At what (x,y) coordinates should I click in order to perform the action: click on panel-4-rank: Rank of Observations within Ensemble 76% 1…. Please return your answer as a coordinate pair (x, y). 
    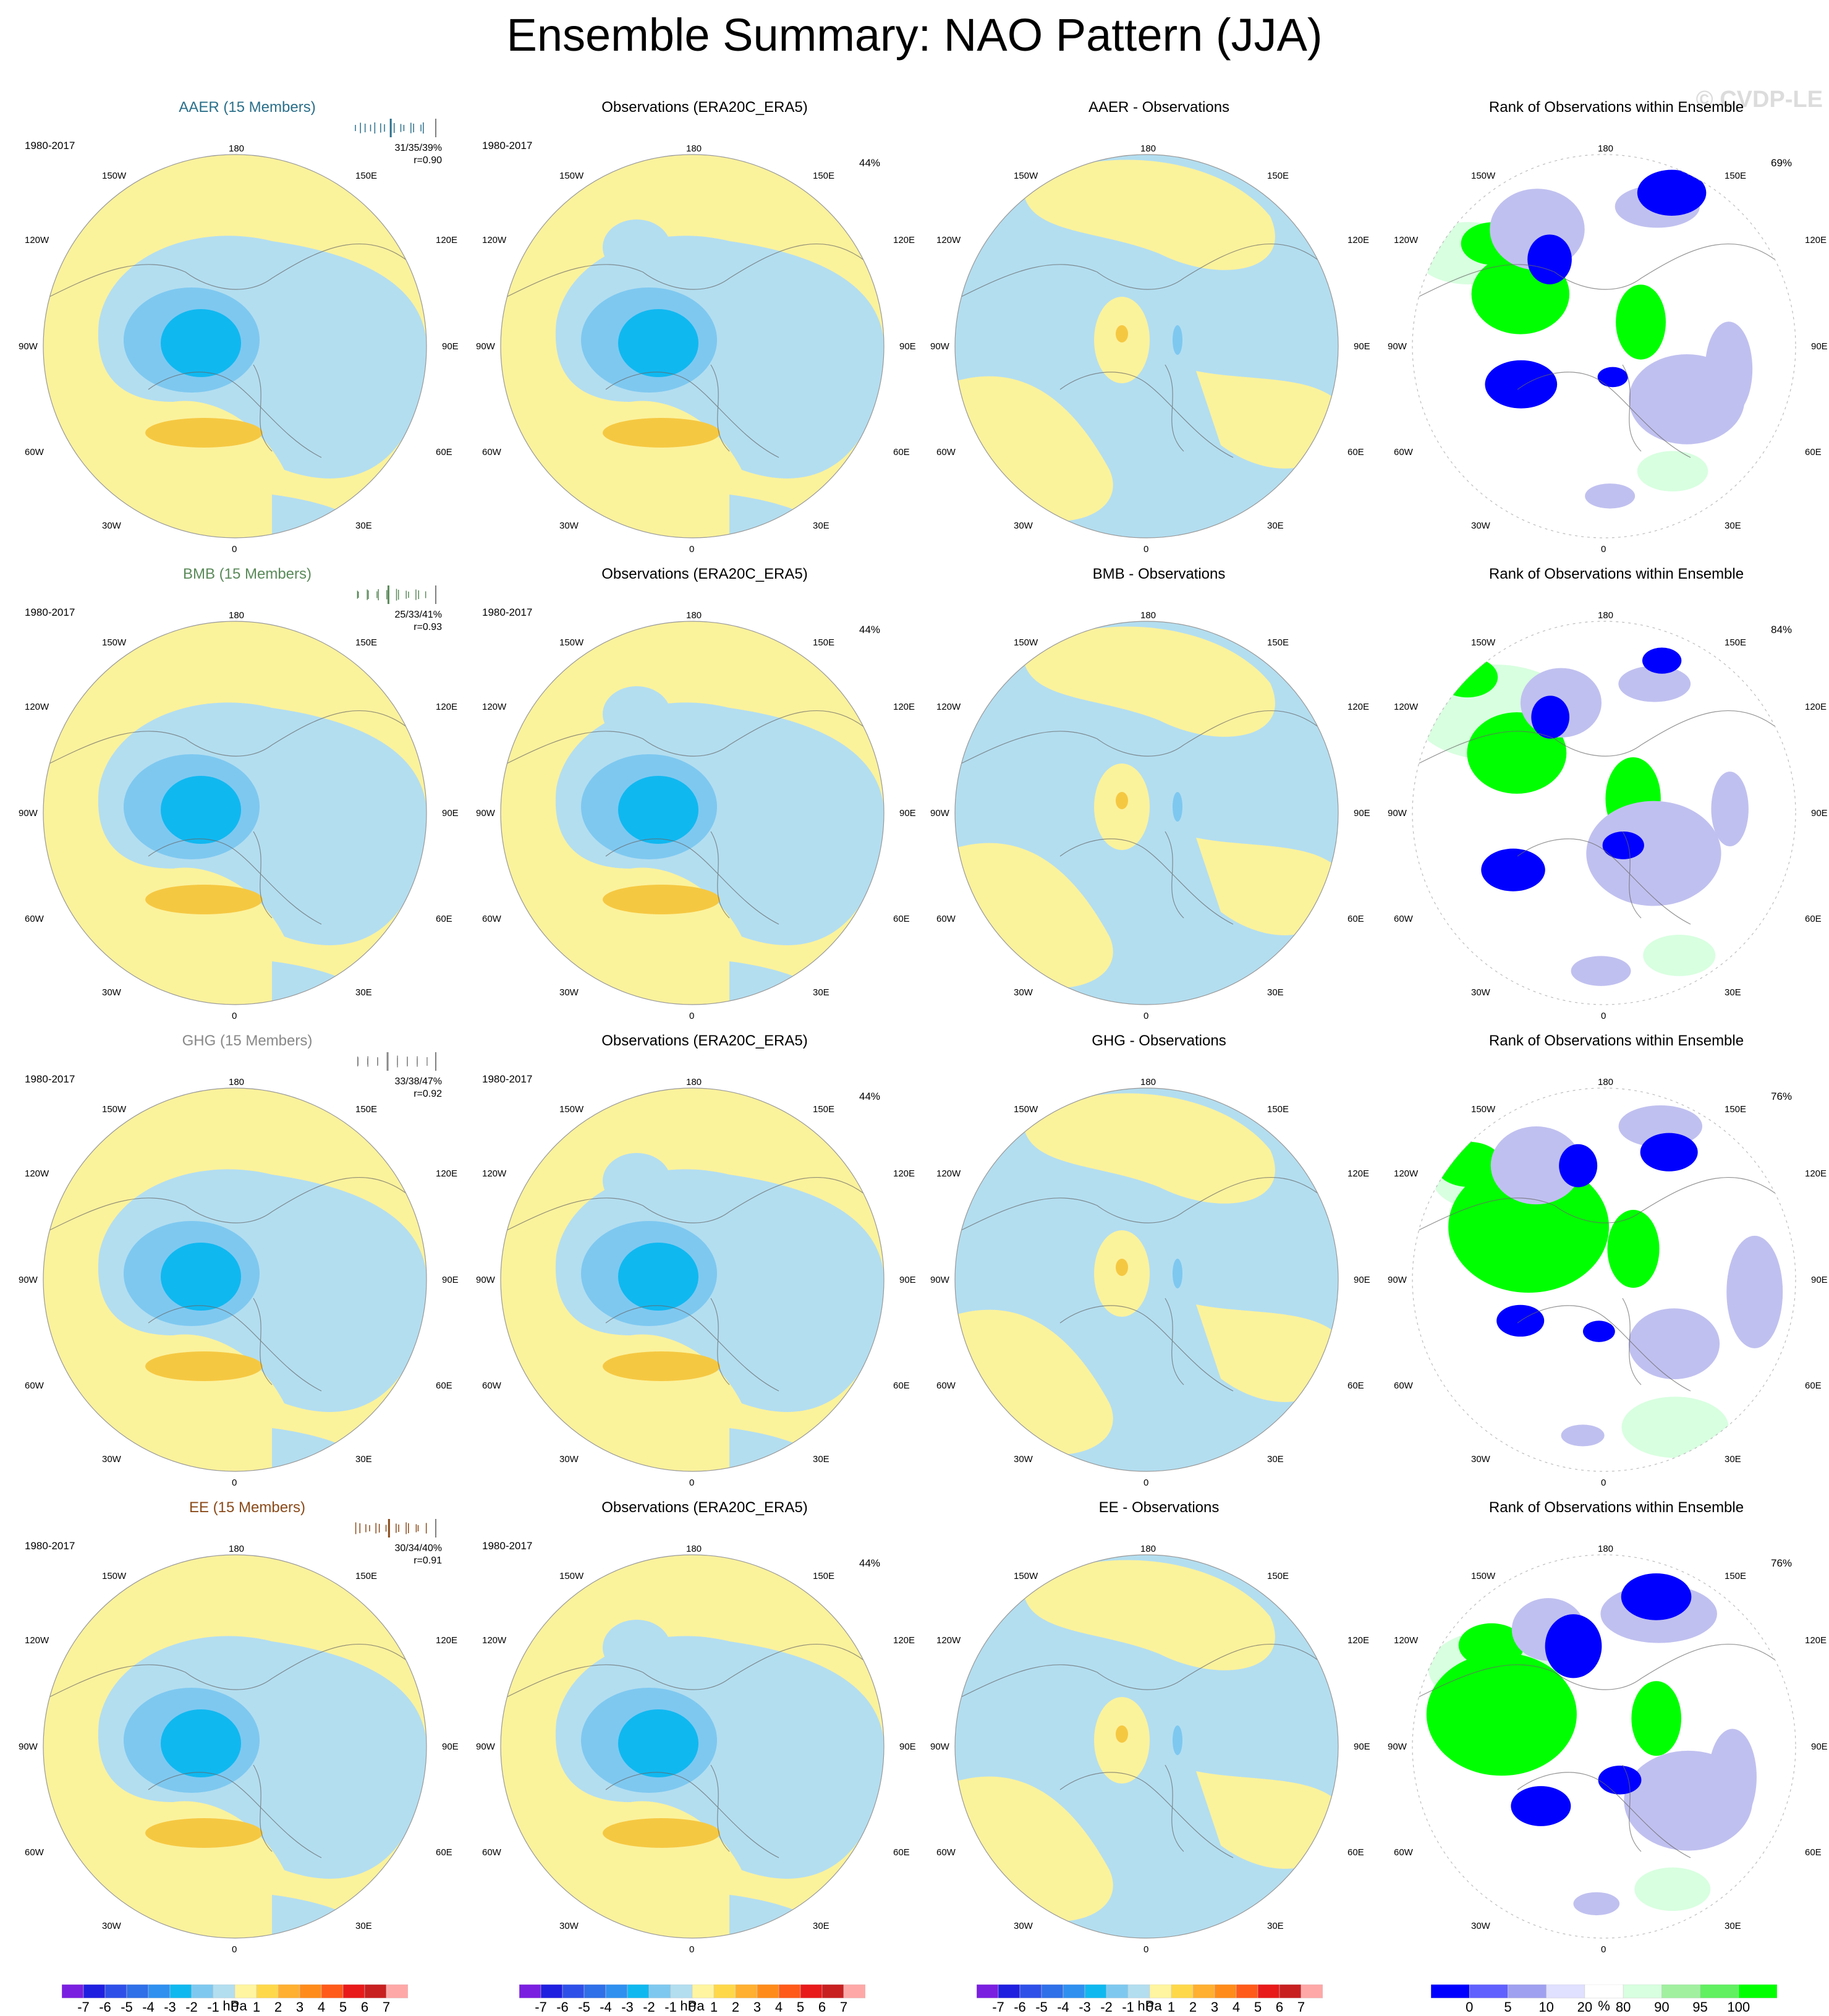
    Looking at the image, I should click on (1608, 1734).